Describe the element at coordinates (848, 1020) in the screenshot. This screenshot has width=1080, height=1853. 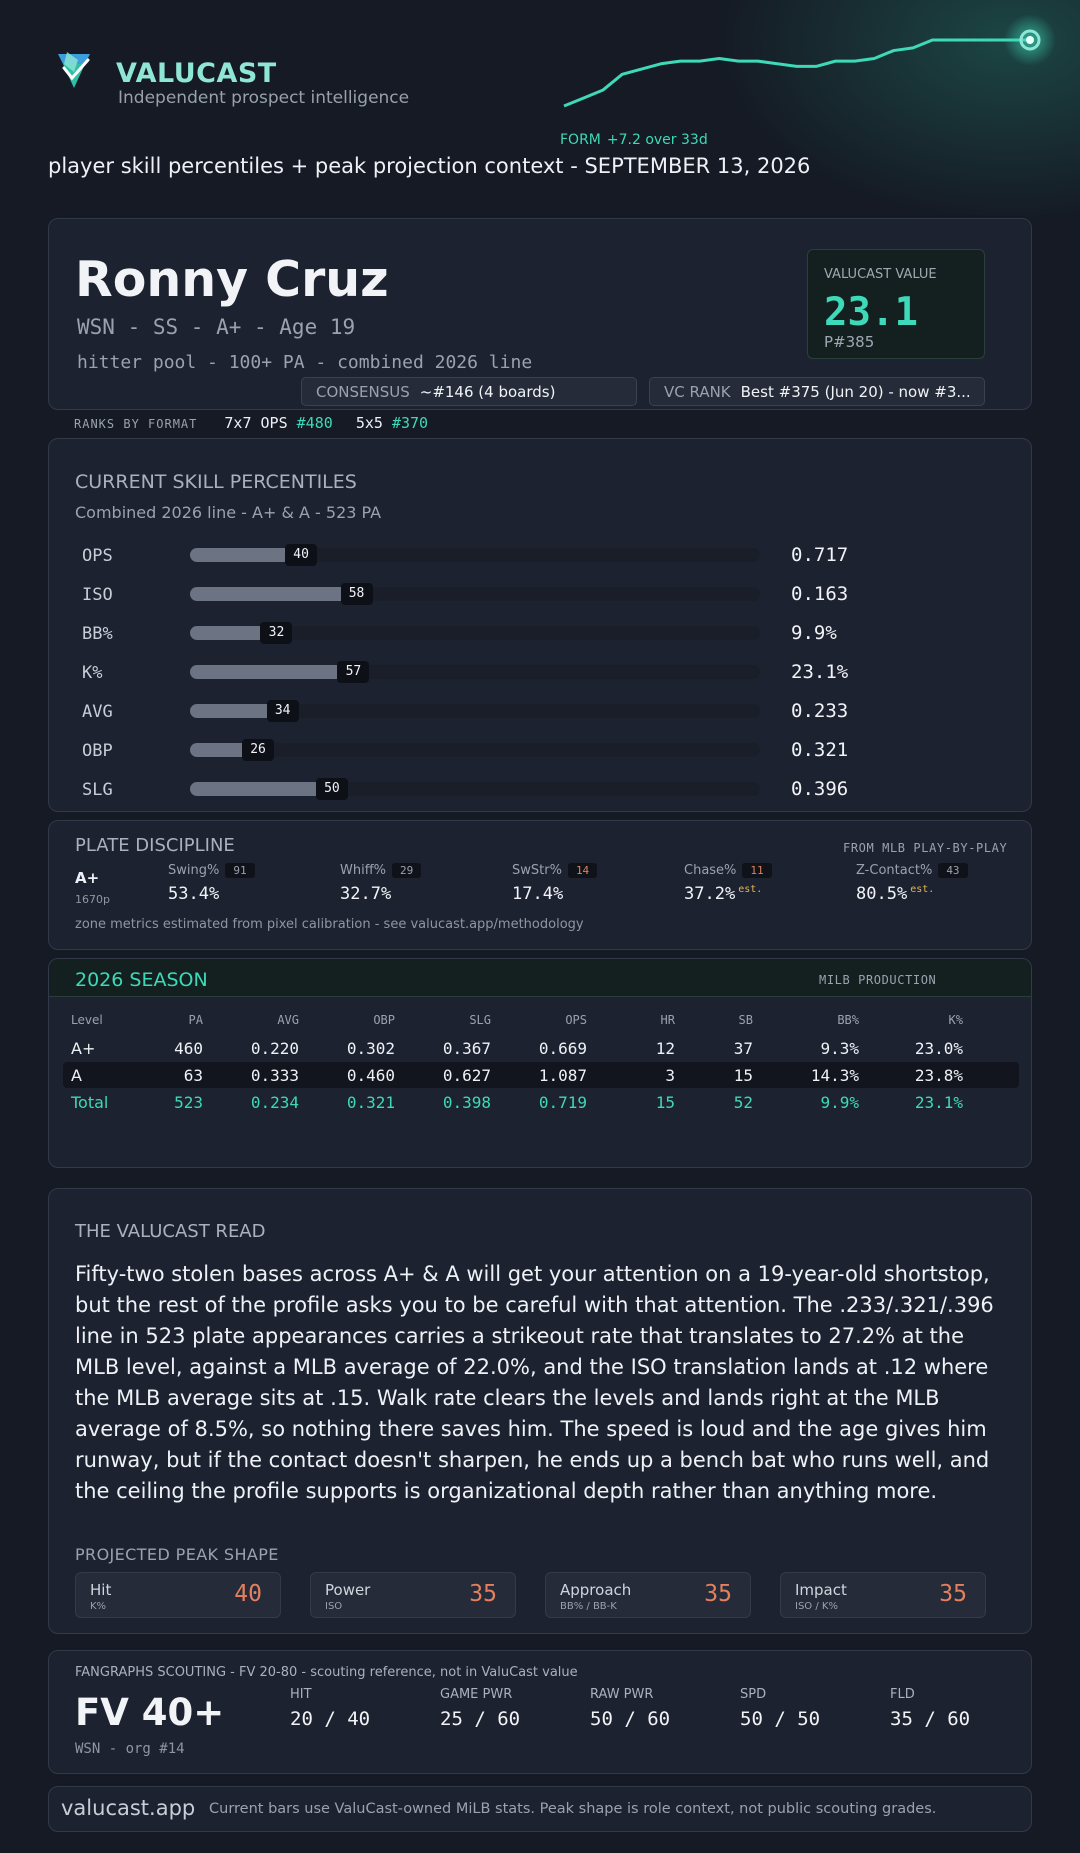
I see `season-cell: BB%` at that location.